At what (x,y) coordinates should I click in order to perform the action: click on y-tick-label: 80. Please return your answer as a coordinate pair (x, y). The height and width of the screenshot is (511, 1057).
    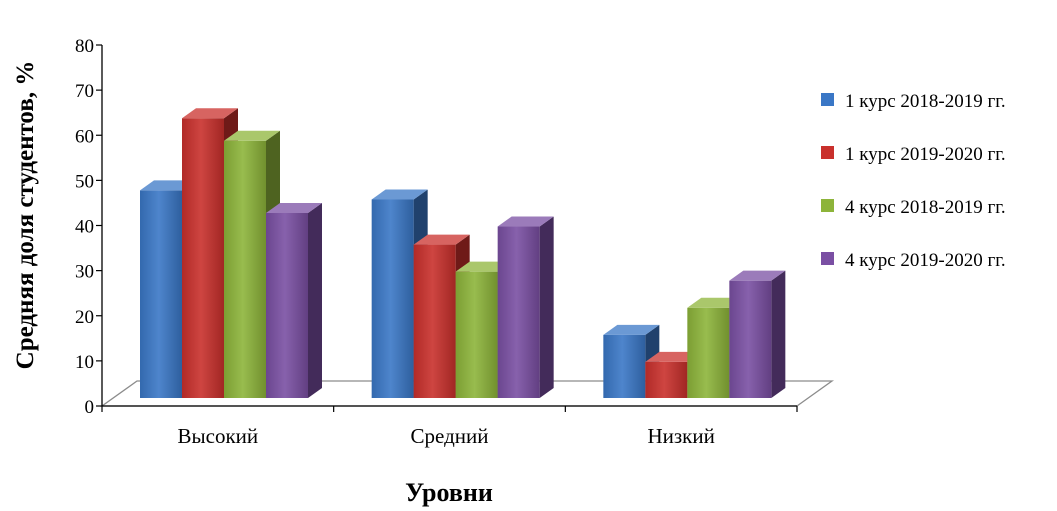
    Looking at the image, I should click on (84, 46).